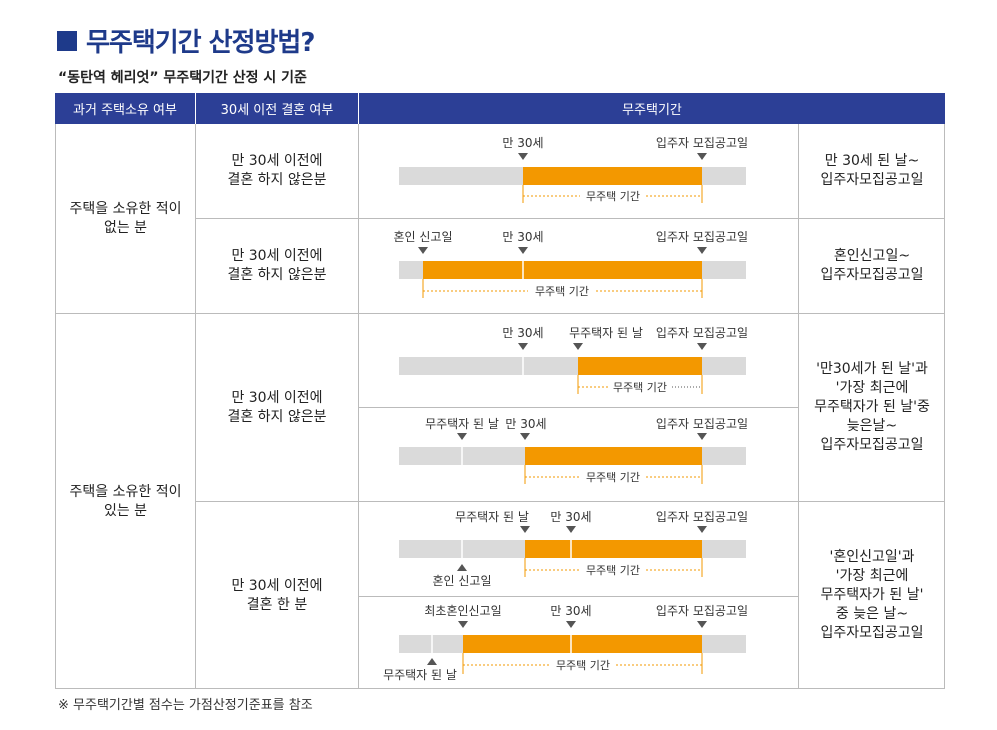 Image resolution: width=997 pixels, height=730 pixels. Describe the element at coordinates (652, 108) in the screenshot. I see `header-col-period: 무주택기간` at that location.